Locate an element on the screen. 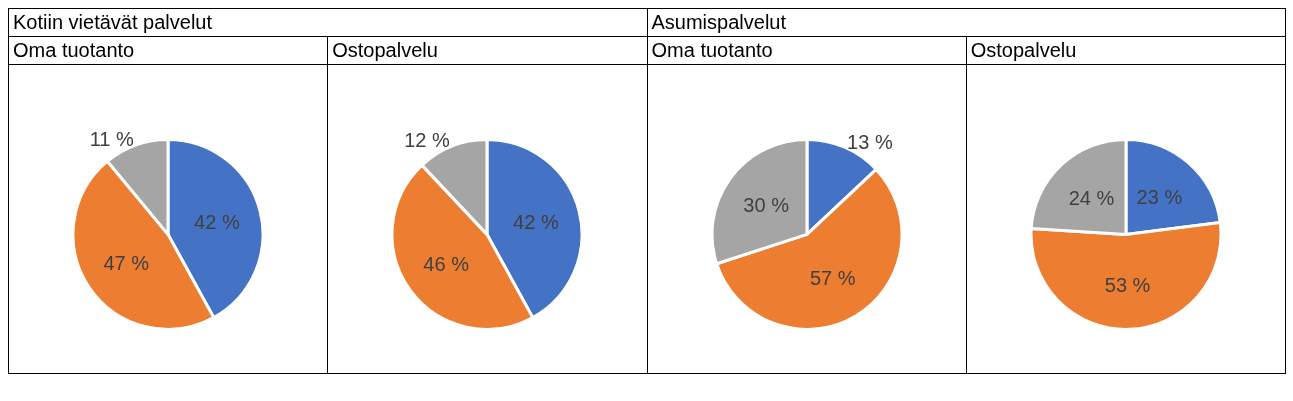 The height and width of the screenshot is (401, 1293). data-label: 12 % is located at coordinates (427, 140).